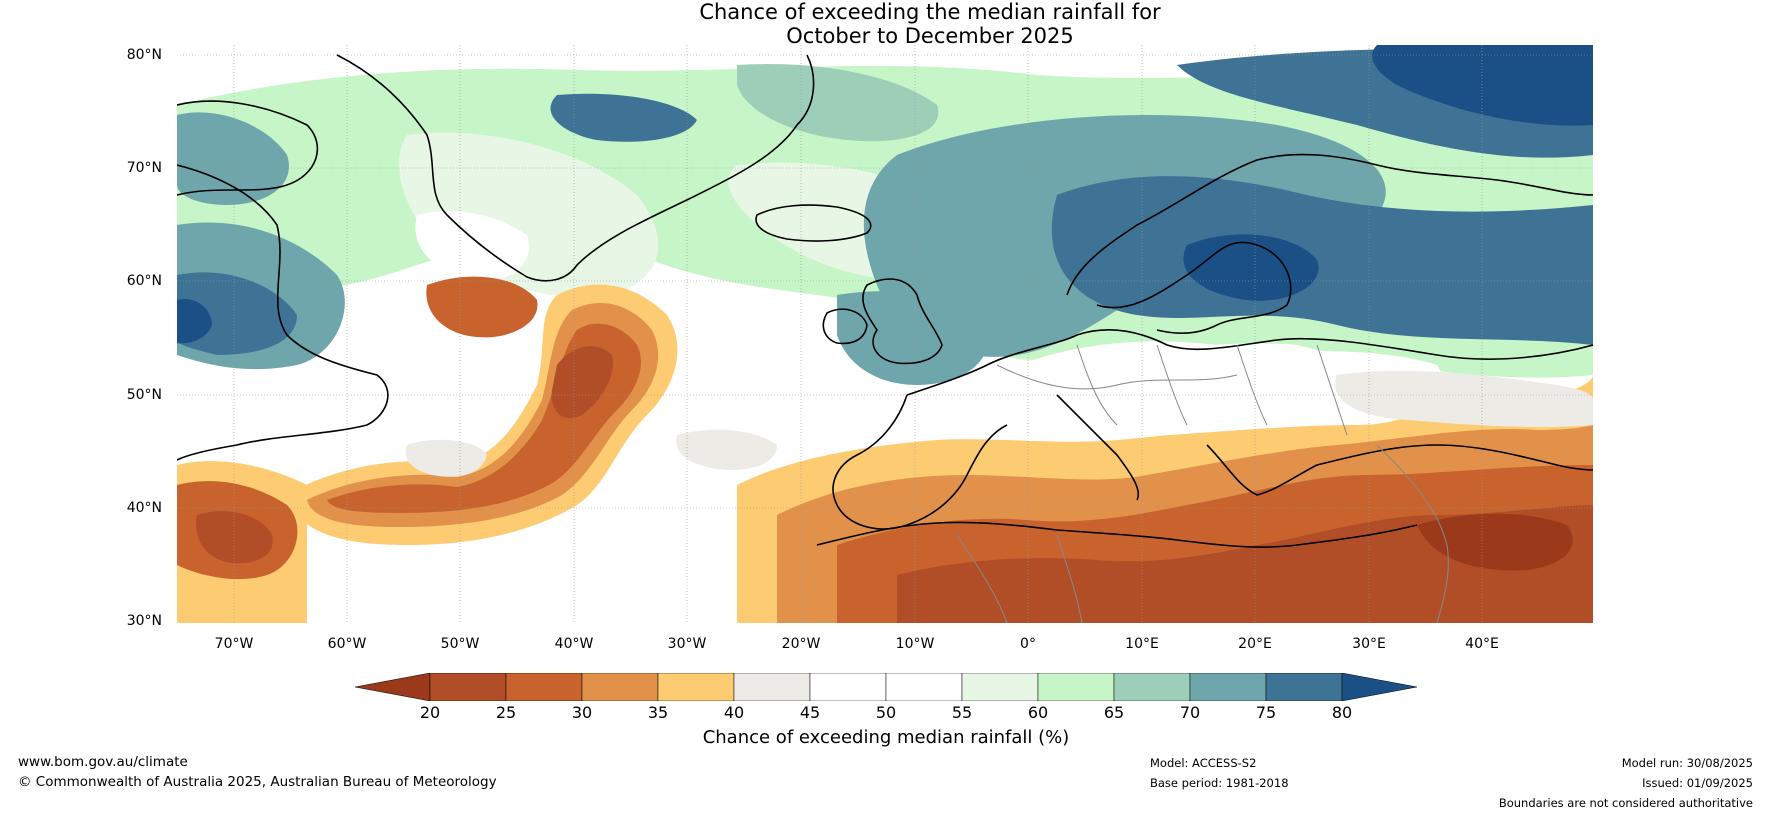 Image resolution: width=1770 pixels, height=816 pixels. Describe the element at coordinates (103, 762) in the screenshot. I see `footer-url: www.bom.gov.au/climate` at that location.